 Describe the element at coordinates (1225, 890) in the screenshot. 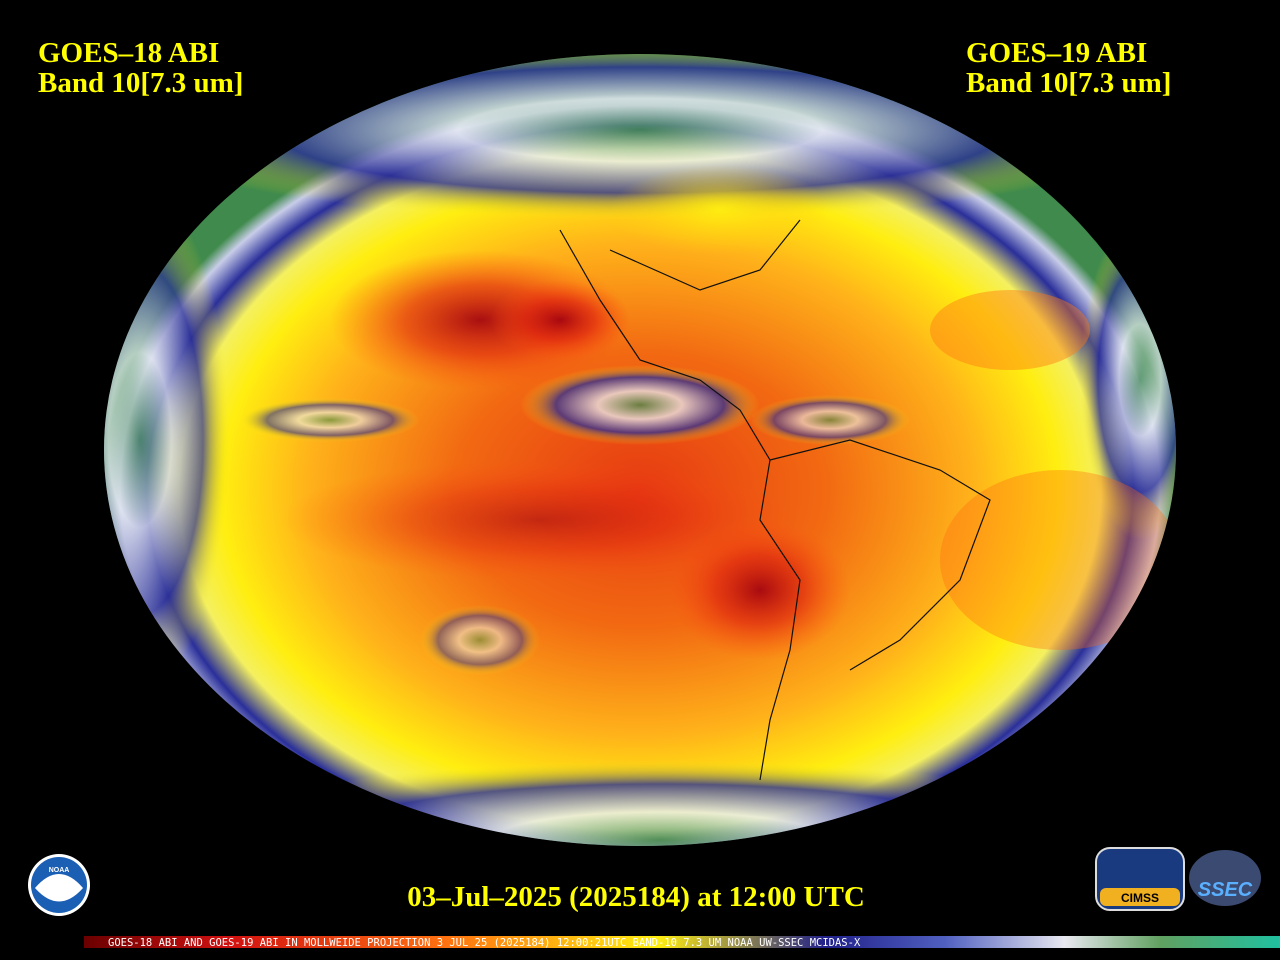

I see `ssec-label: SSEC` at that location.